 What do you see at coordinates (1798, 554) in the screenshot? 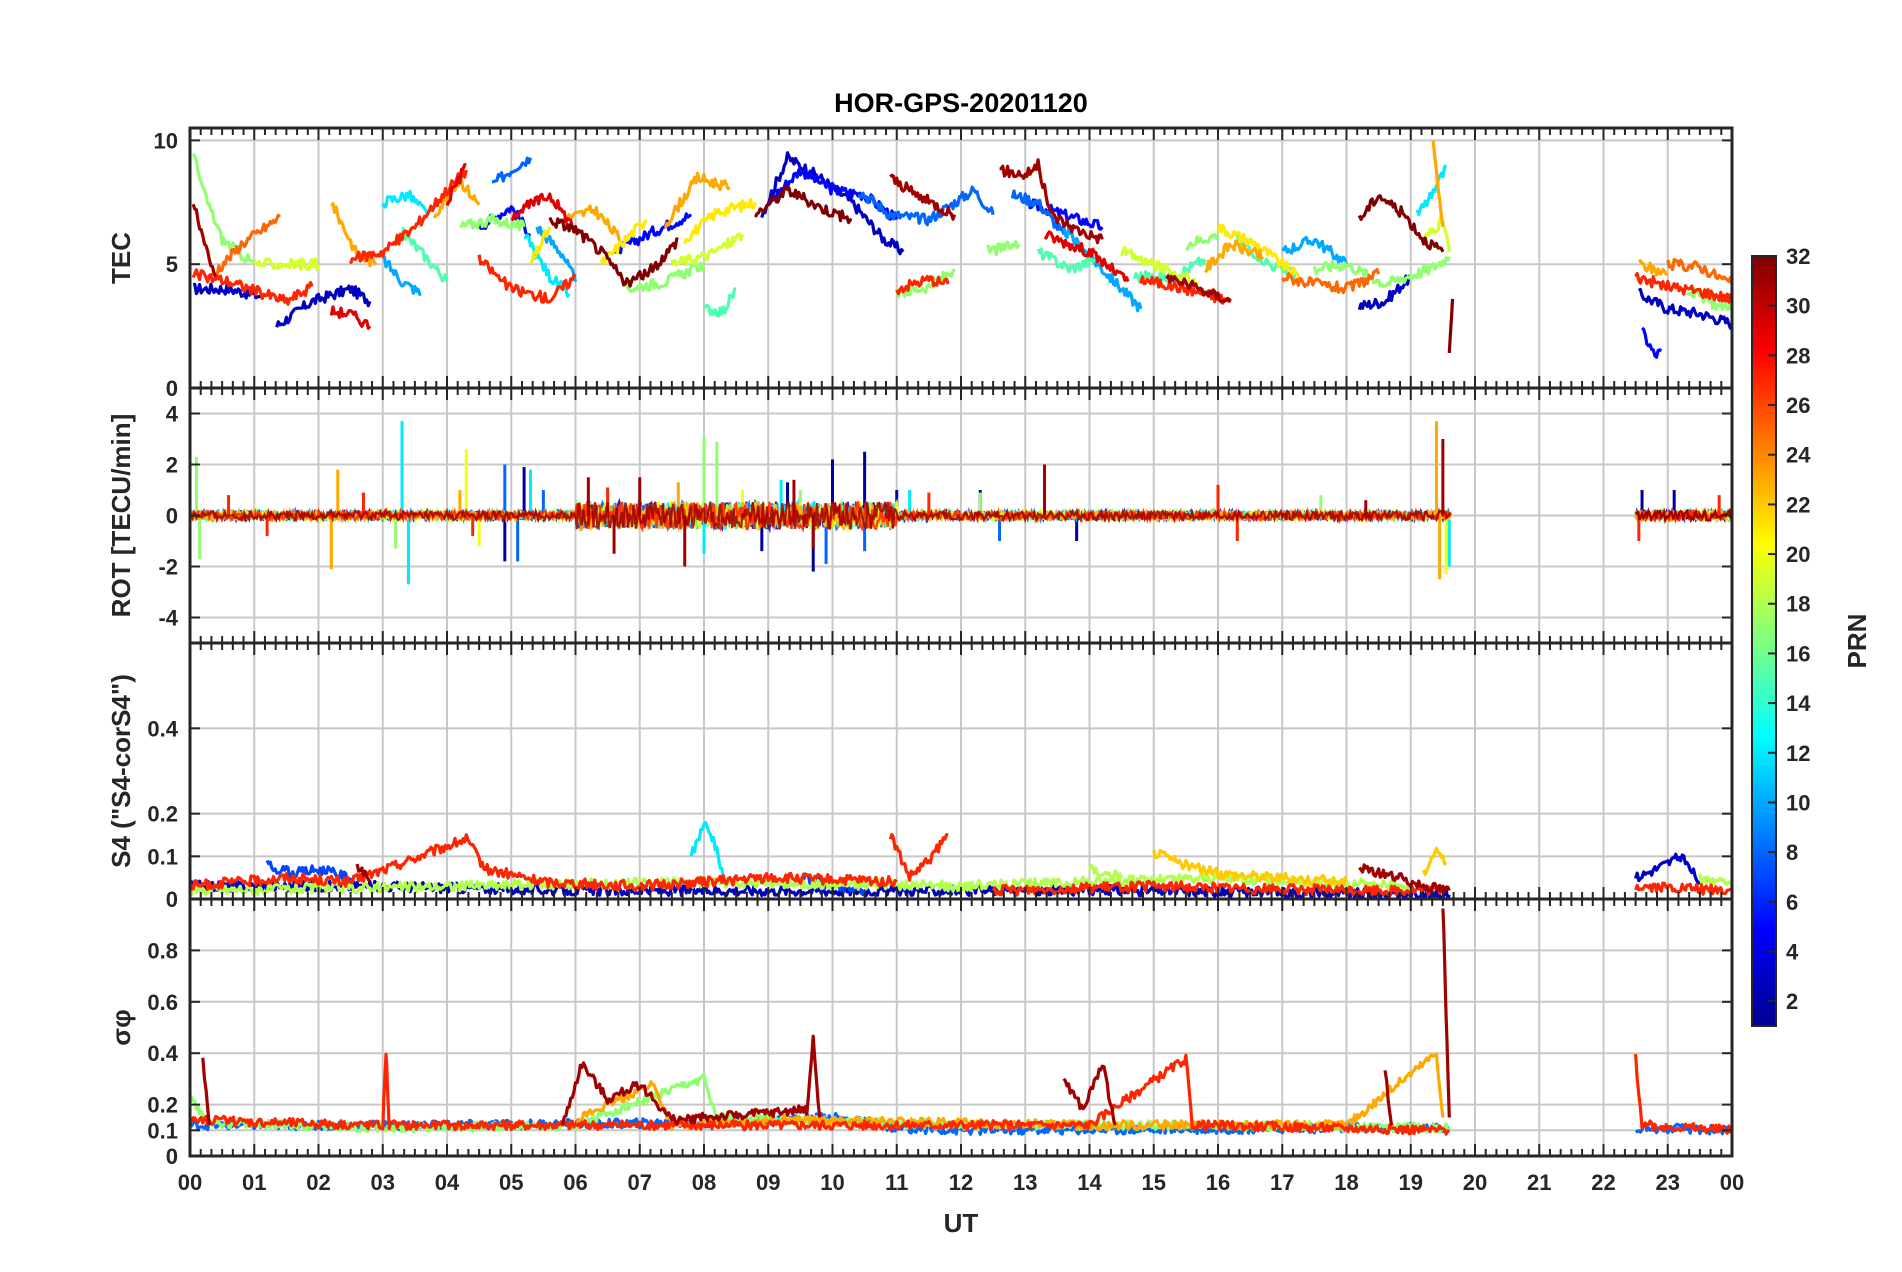
I see `colorbar-tick-label: 20` at bounding box center [1798, 554].